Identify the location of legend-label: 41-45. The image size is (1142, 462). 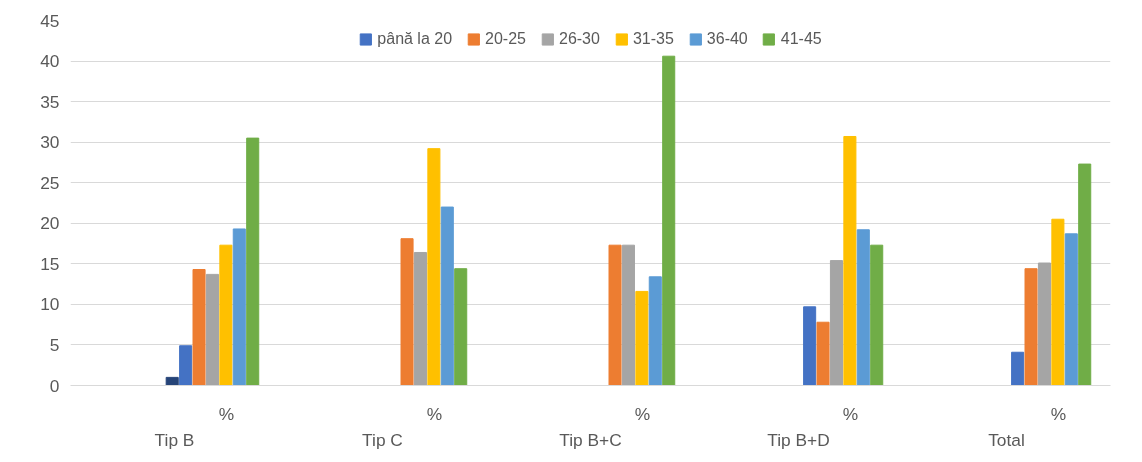
(801, 39).